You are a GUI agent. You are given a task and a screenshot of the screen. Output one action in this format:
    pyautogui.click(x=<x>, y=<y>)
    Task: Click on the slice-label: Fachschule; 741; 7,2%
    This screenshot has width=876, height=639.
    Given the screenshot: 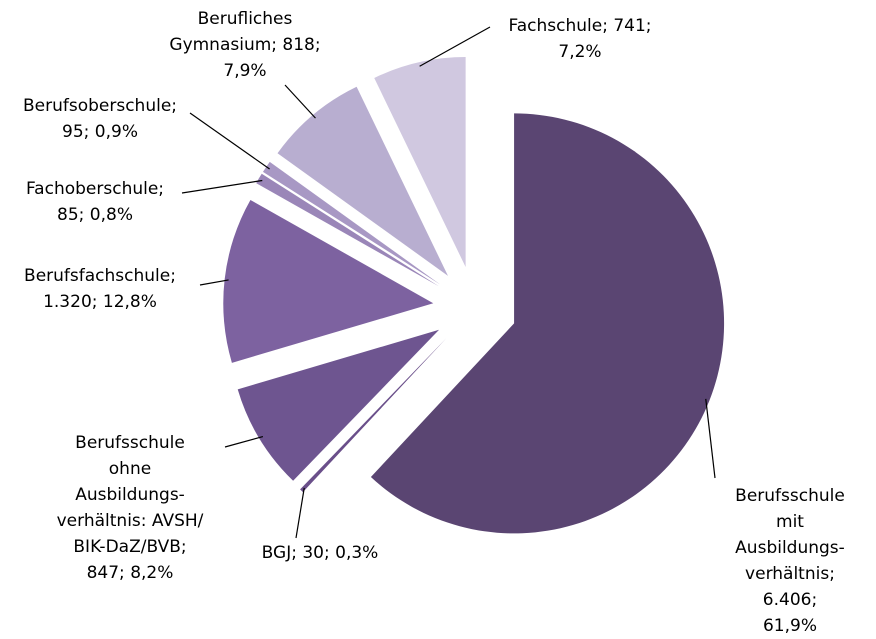 What is the action you would take?
    pyautogui.click(x=580, y=39)
    